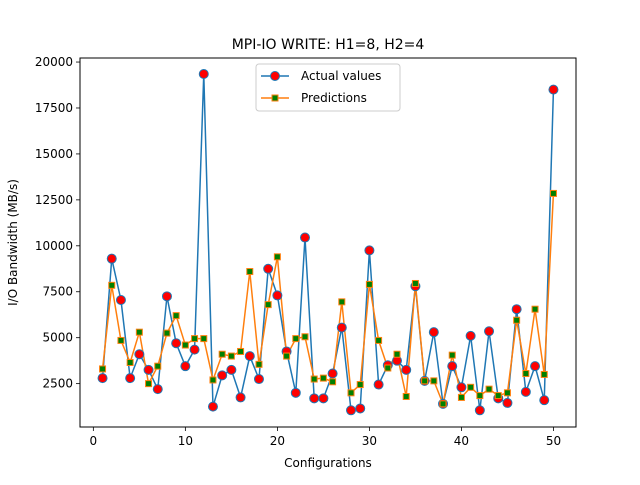  Describe the element at coordinates (277, 441) in the screenshot. I see `x-tick-label: 20` at that location.